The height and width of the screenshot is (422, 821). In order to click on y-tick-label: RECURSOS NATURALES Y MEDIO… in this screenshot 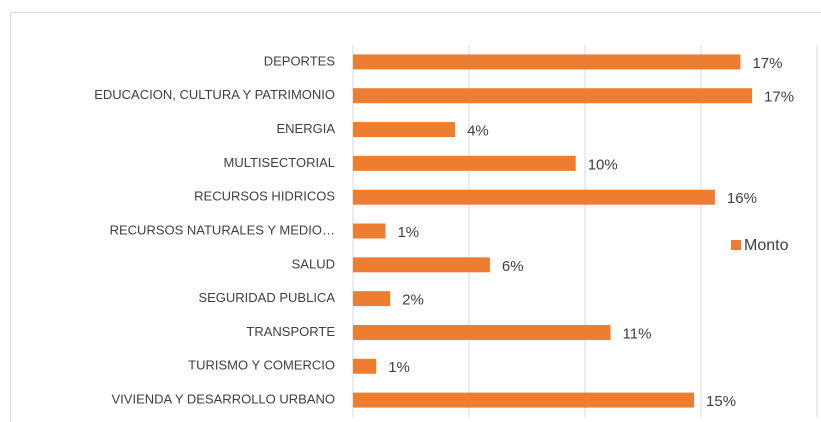, I will do `click(222, 229)`.